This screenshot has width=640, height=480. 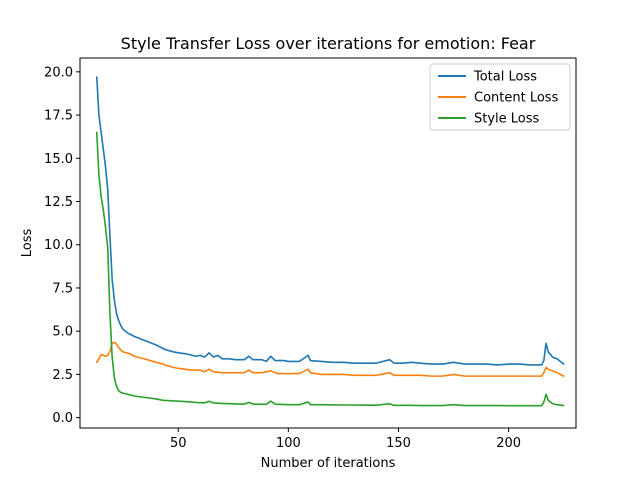 What do you see at coordinates (62, 418) in the screenshot?
I see `y-tick-label: 0.0` at bounding box center [62, 418].